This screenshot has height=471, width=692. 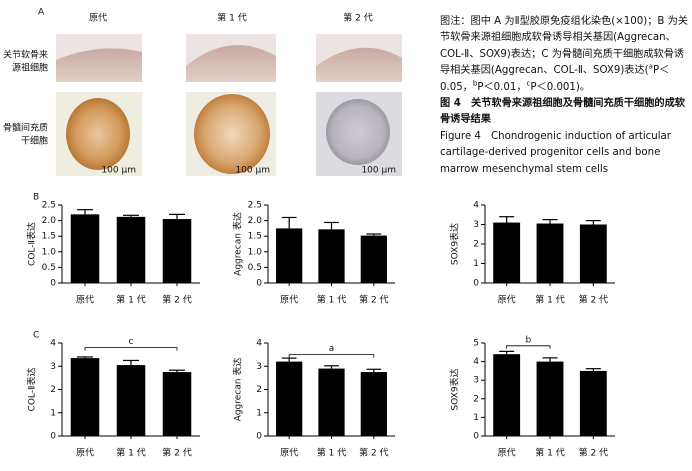 What do you see at coordinates (332, 349) in the screenshot?
I see `significance-label: a` at bounding box center [332, 349].